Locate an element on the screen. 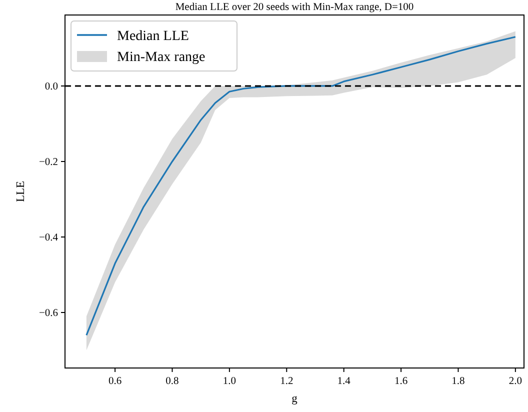 This screenshot has height=412, width=528. y-tick-label: 0.0 is located at coordinates (51, 86).